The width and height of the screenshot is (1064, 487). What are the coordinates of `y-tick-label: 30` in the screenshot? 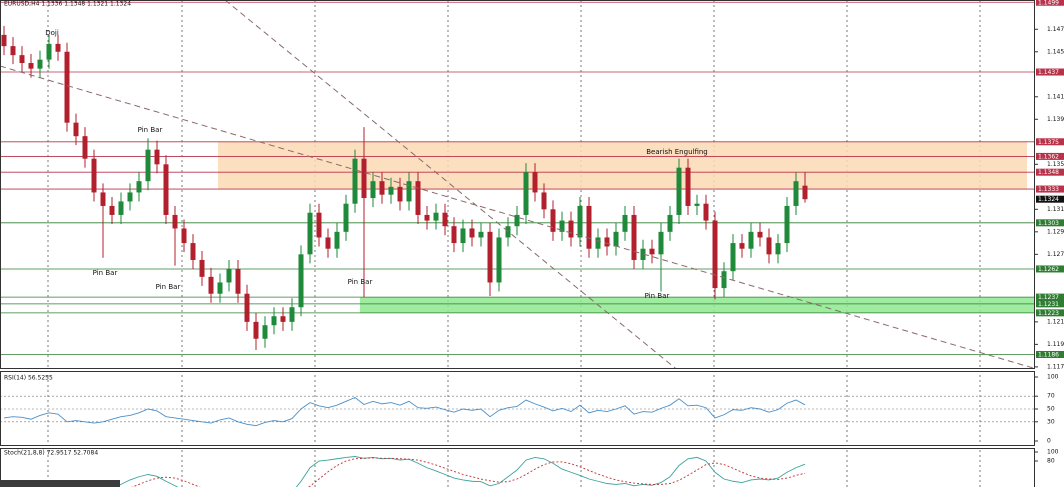 It's located at (1051, 421).